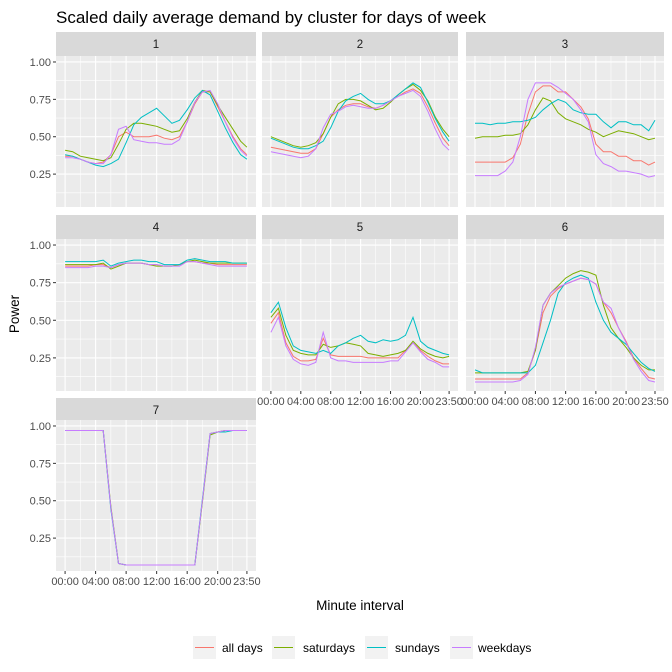 The height and width of the screenshot is (672, 672). I want to click on facet-panel-1: 1 0.25 0.50 0.75 1.00, so click(143, 119).